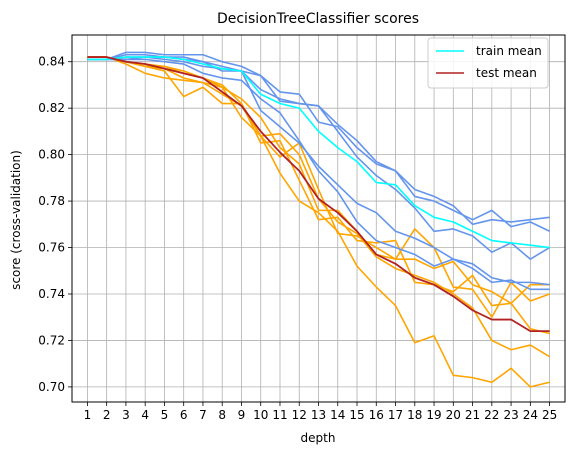  Describe the element at coordinates (395, 415) in the screenshot. I see `x-tick-label: 17` at that location.